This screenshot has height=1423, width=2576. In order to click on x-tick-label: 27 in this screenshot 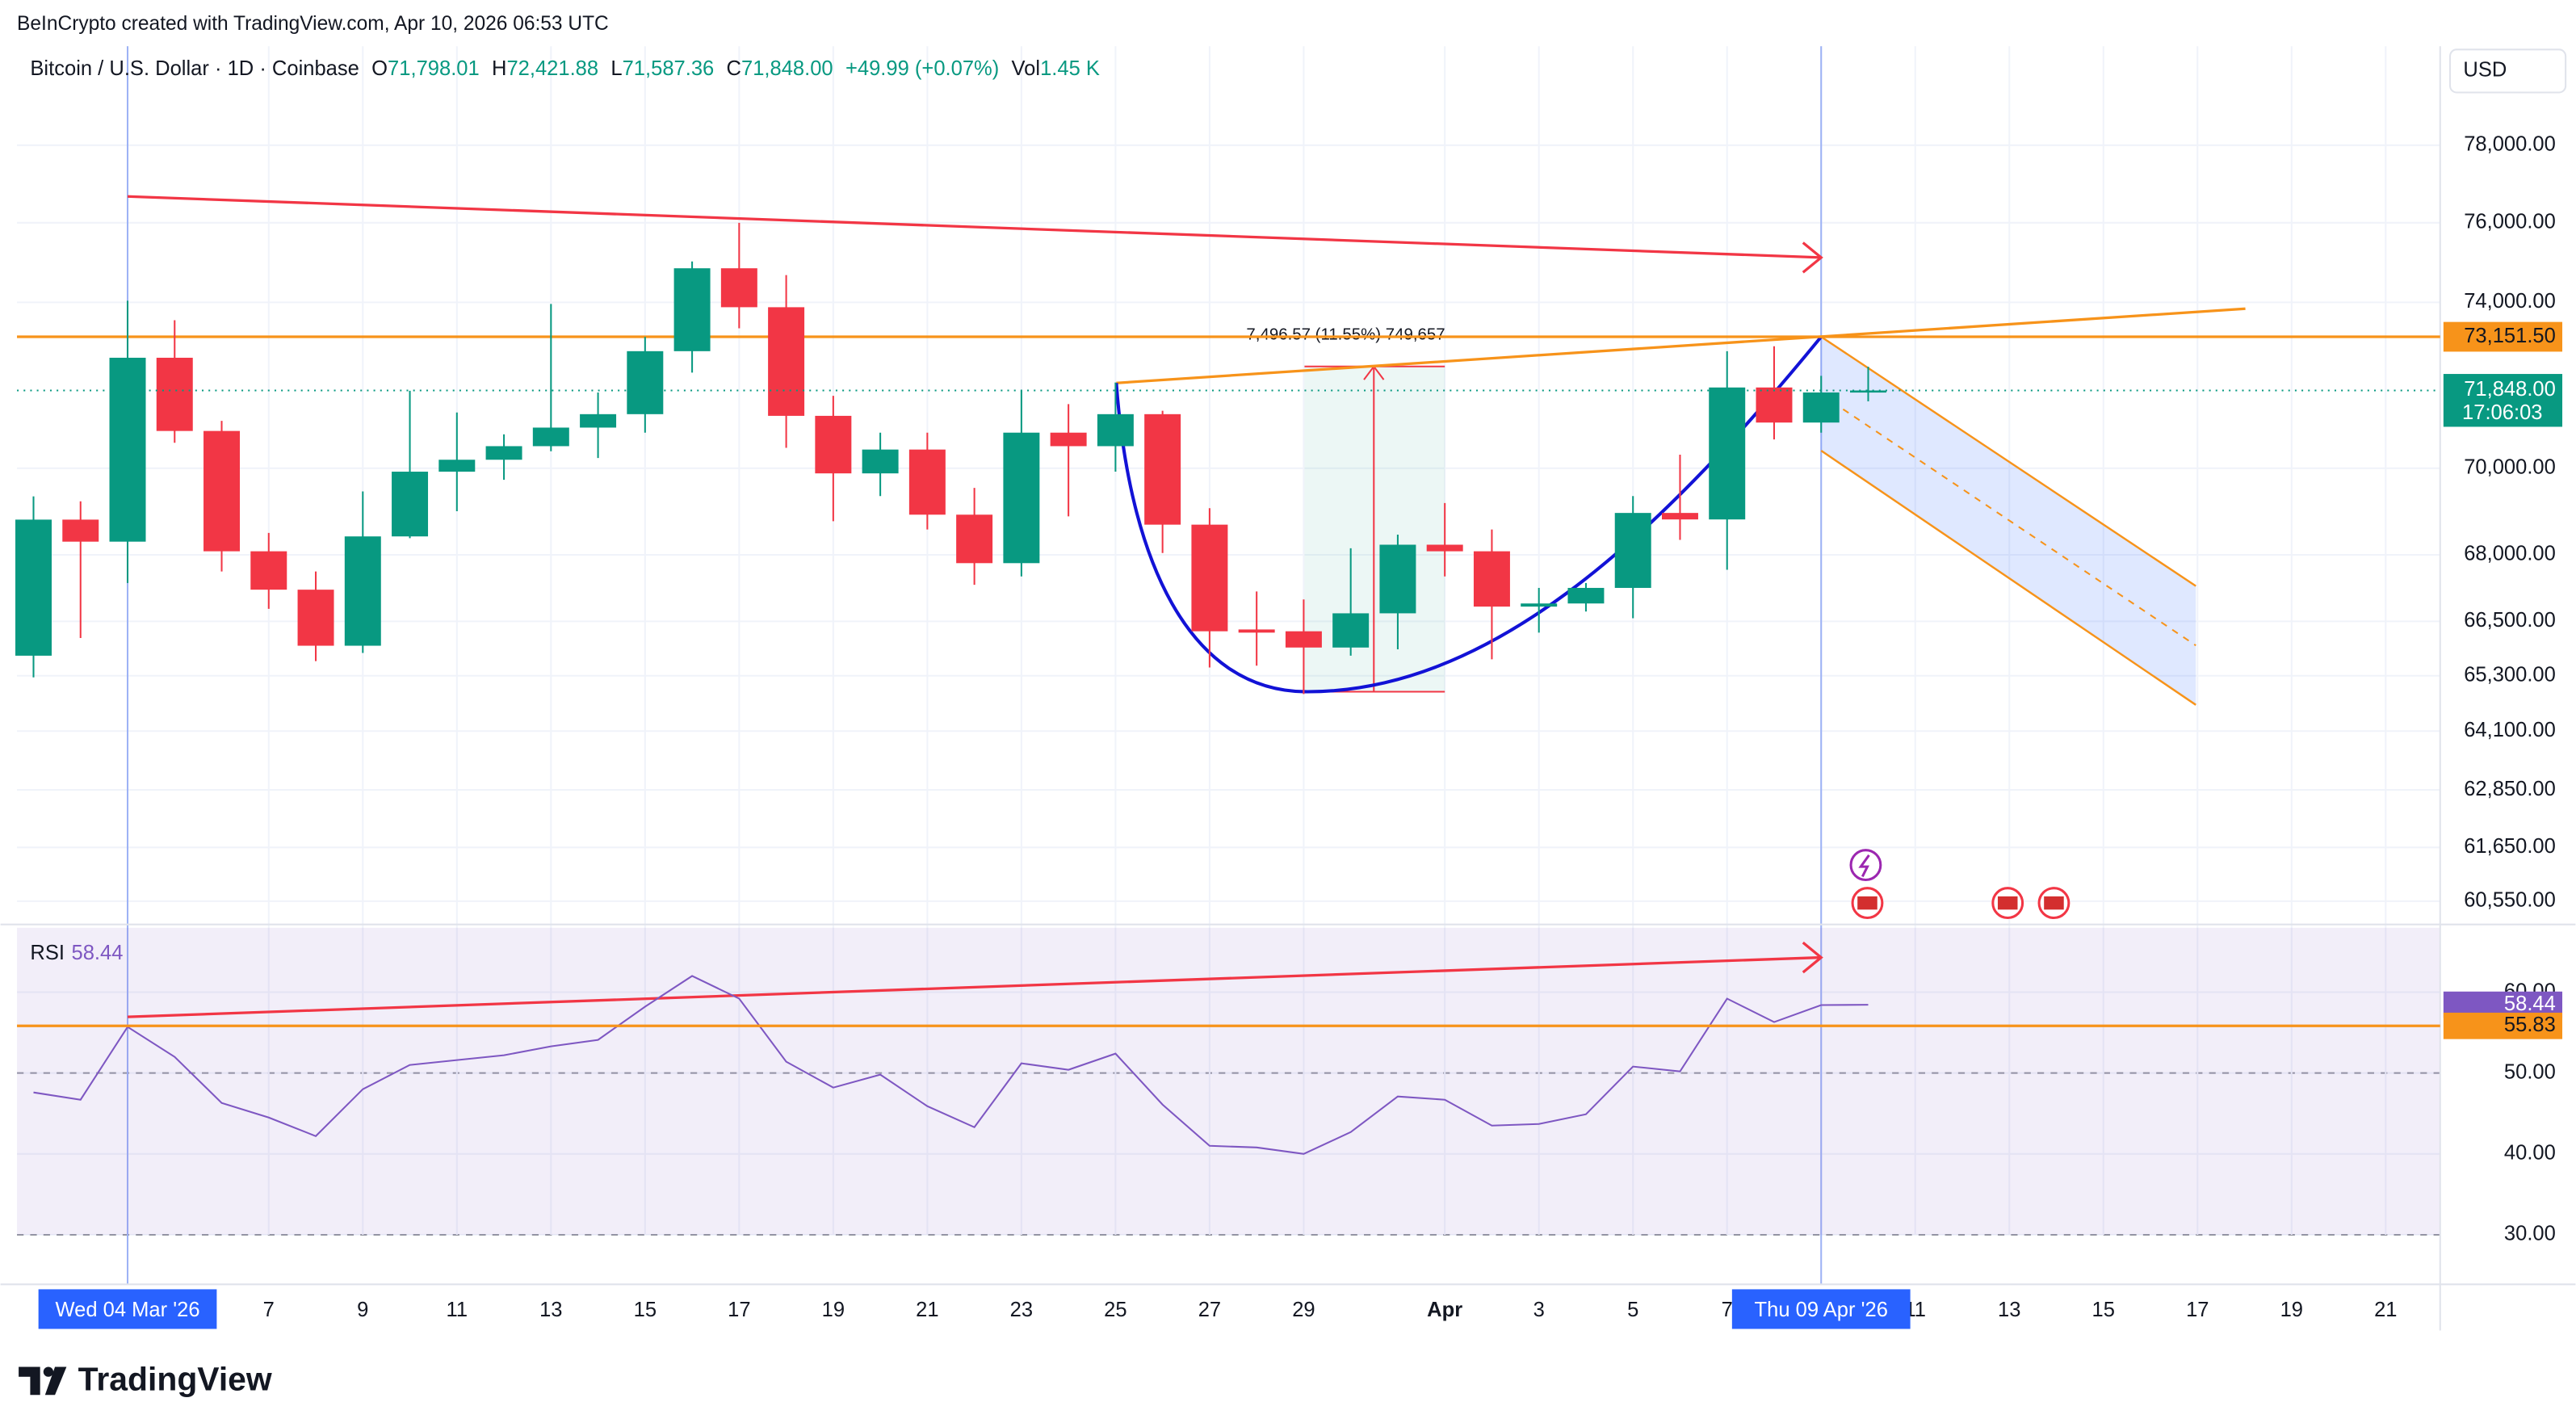, I will do `click(1209, 1310)`.